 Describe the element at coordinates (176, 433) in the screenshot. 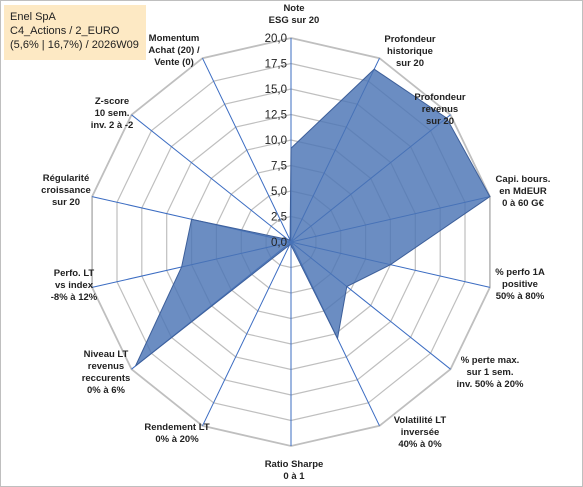

I see `axis-label: Rendement LT 0% à 20%` at that location.